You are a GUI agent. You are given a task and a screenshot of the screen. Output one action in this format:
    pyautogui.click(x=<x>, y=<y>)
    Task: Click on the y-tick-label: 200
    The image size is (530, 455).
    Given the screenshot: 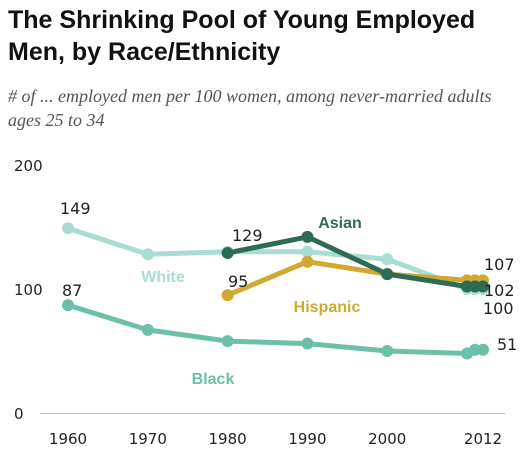 What is the action you would take?
    pyautogui.click(x=28, y=166)
    